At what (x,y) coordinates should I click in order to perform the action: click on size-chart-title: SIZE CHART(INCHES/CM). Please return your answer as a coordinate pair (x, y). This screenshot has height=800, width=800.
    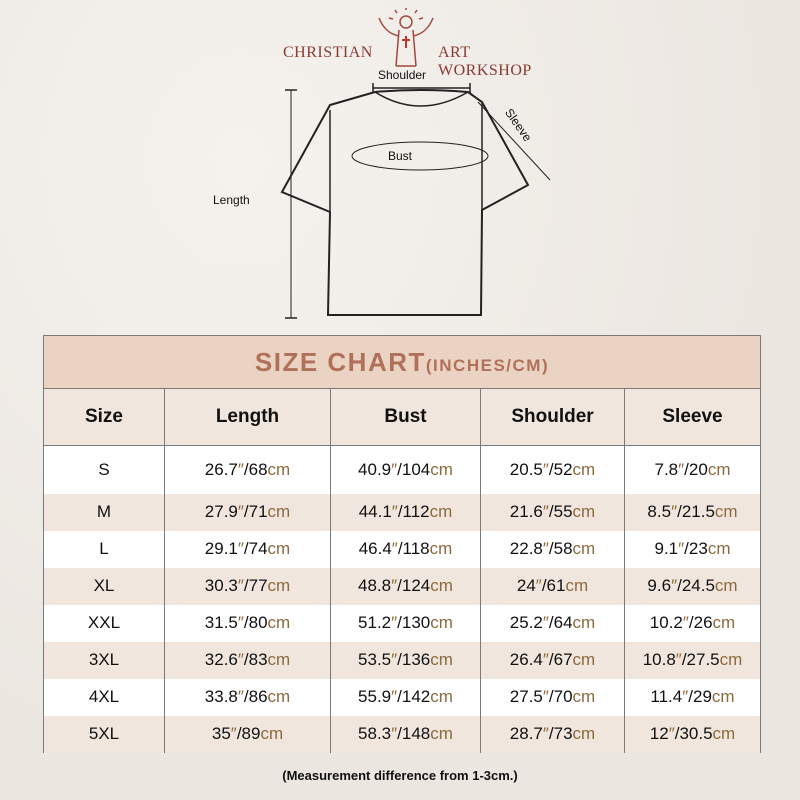
    Looking at the image, I should click on (402, 362).